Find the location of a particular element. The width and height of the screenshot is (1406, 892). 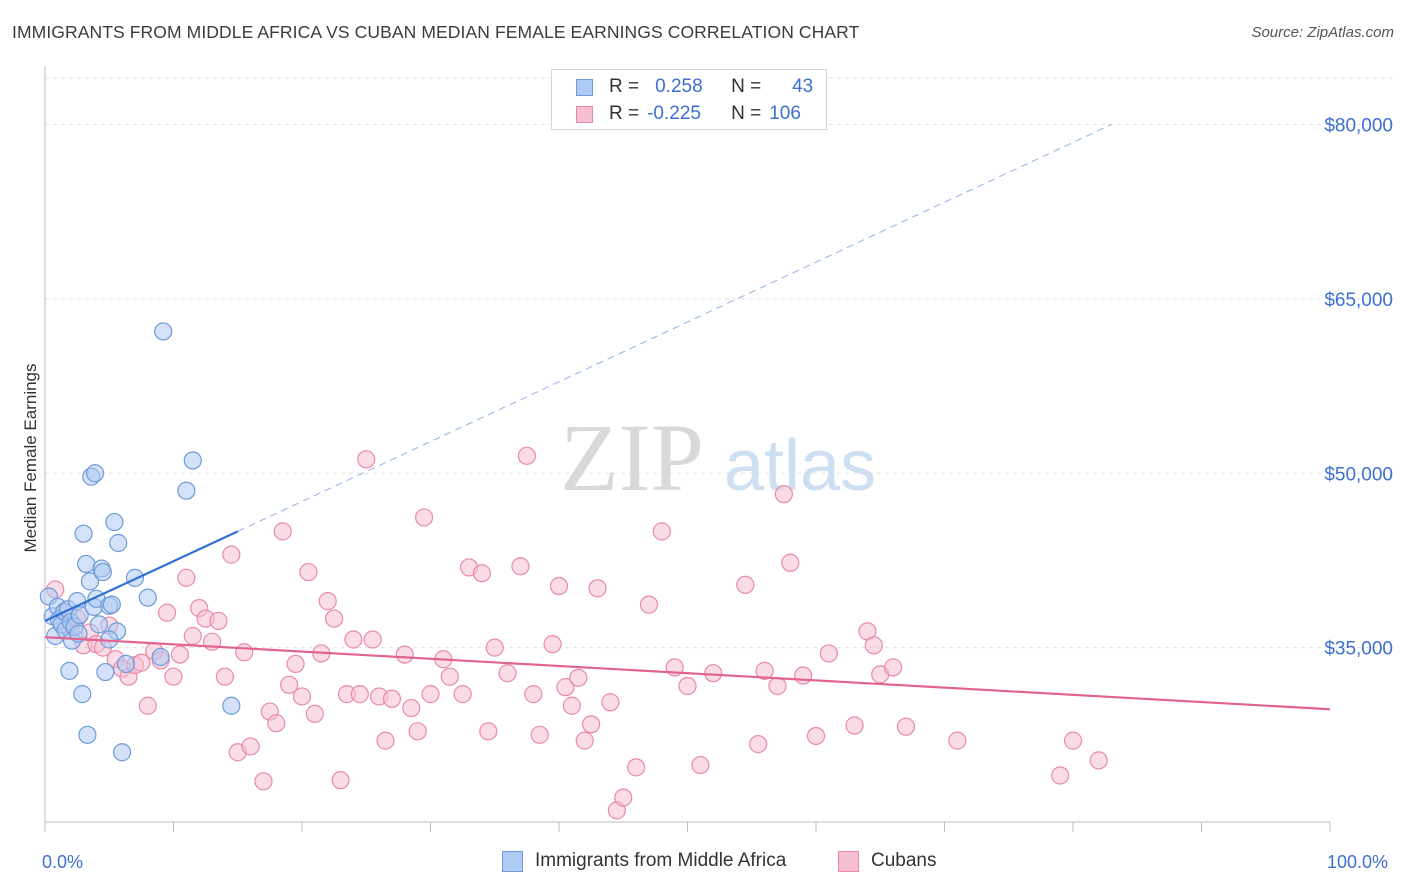

y-tick-label: $50,000 is located at coordinates (1358, 474).